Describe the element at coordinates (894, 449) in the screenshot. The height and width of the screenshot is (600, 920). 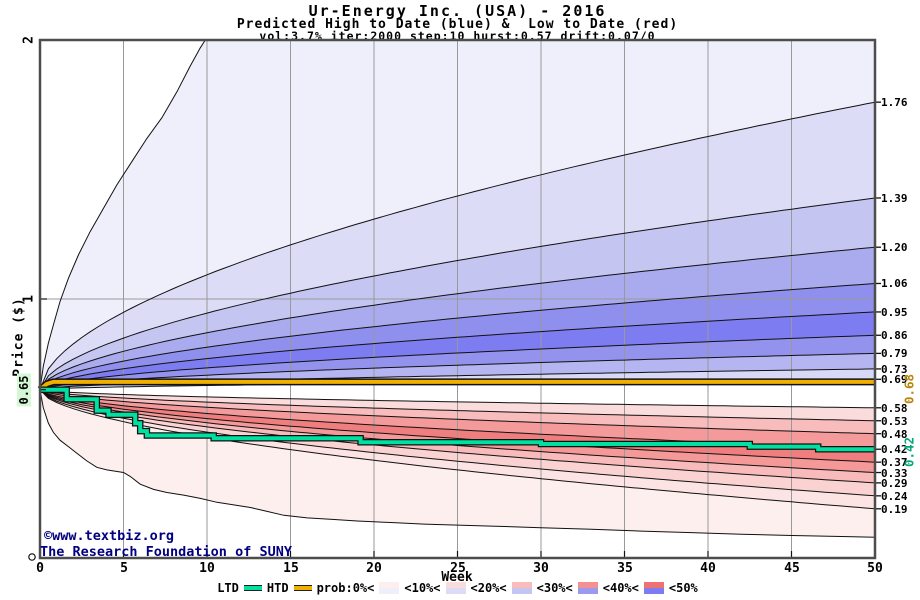
I see `right-axis-label: 0.42` at that location.